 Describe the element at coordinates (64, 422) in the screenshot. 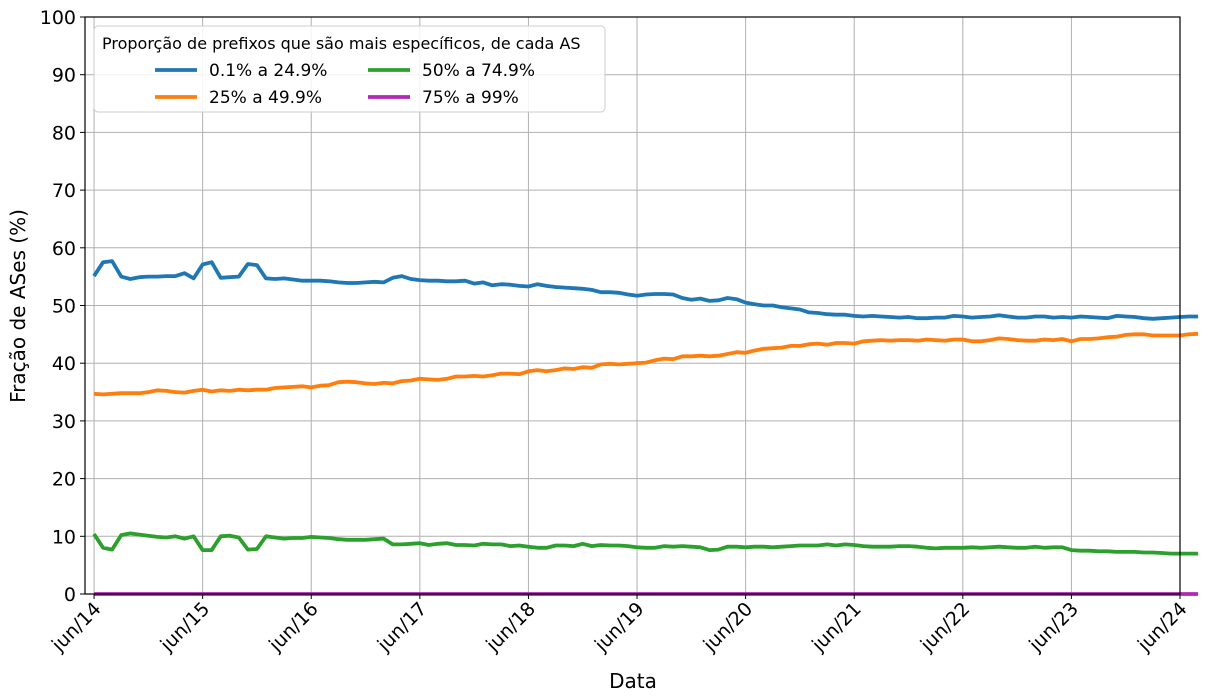

I see `y-tick-label: 30` at that location.